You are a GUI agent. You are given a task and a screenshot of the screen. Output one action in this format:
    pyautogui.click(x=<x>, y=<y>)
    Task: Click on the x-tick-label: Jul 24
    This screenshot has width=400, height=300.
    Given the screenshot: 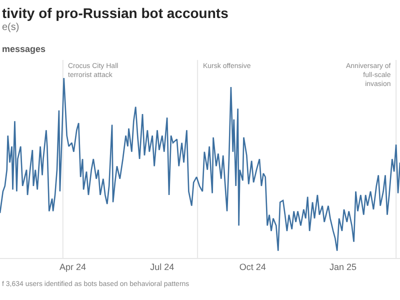 What is the action you would take?
    pyautogui.click(x=162, y=267)
    